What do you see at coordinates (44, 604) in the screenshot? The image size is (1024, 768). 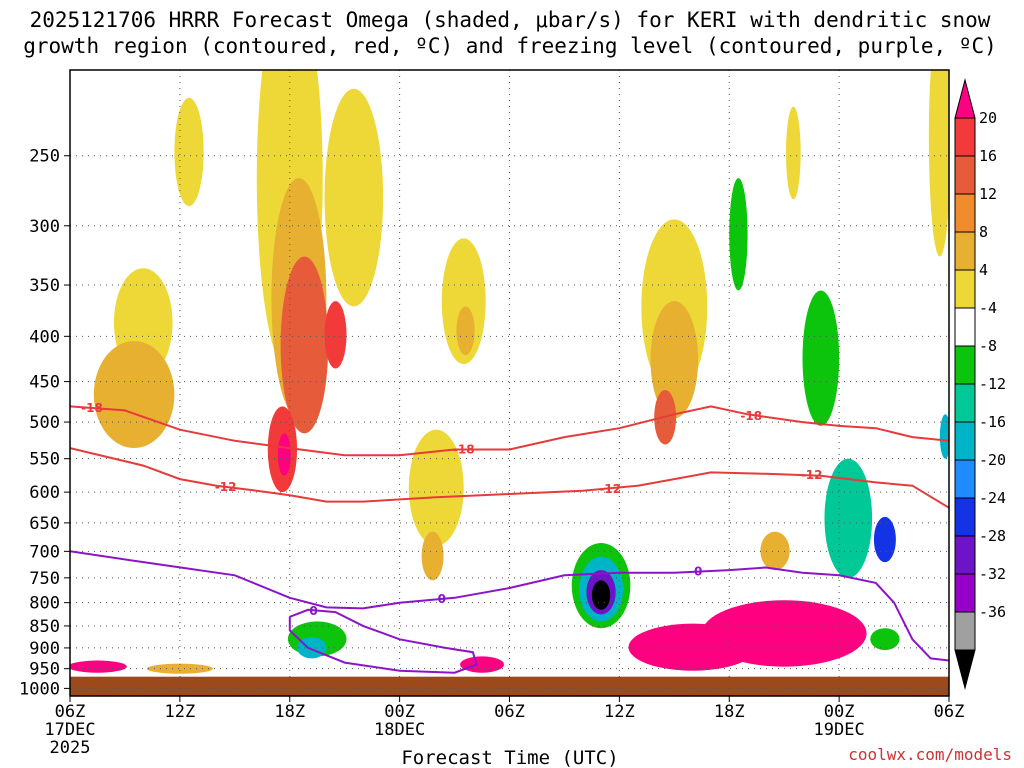 I see `y-tick-label-800: 800` at bounding box center [44, 604].